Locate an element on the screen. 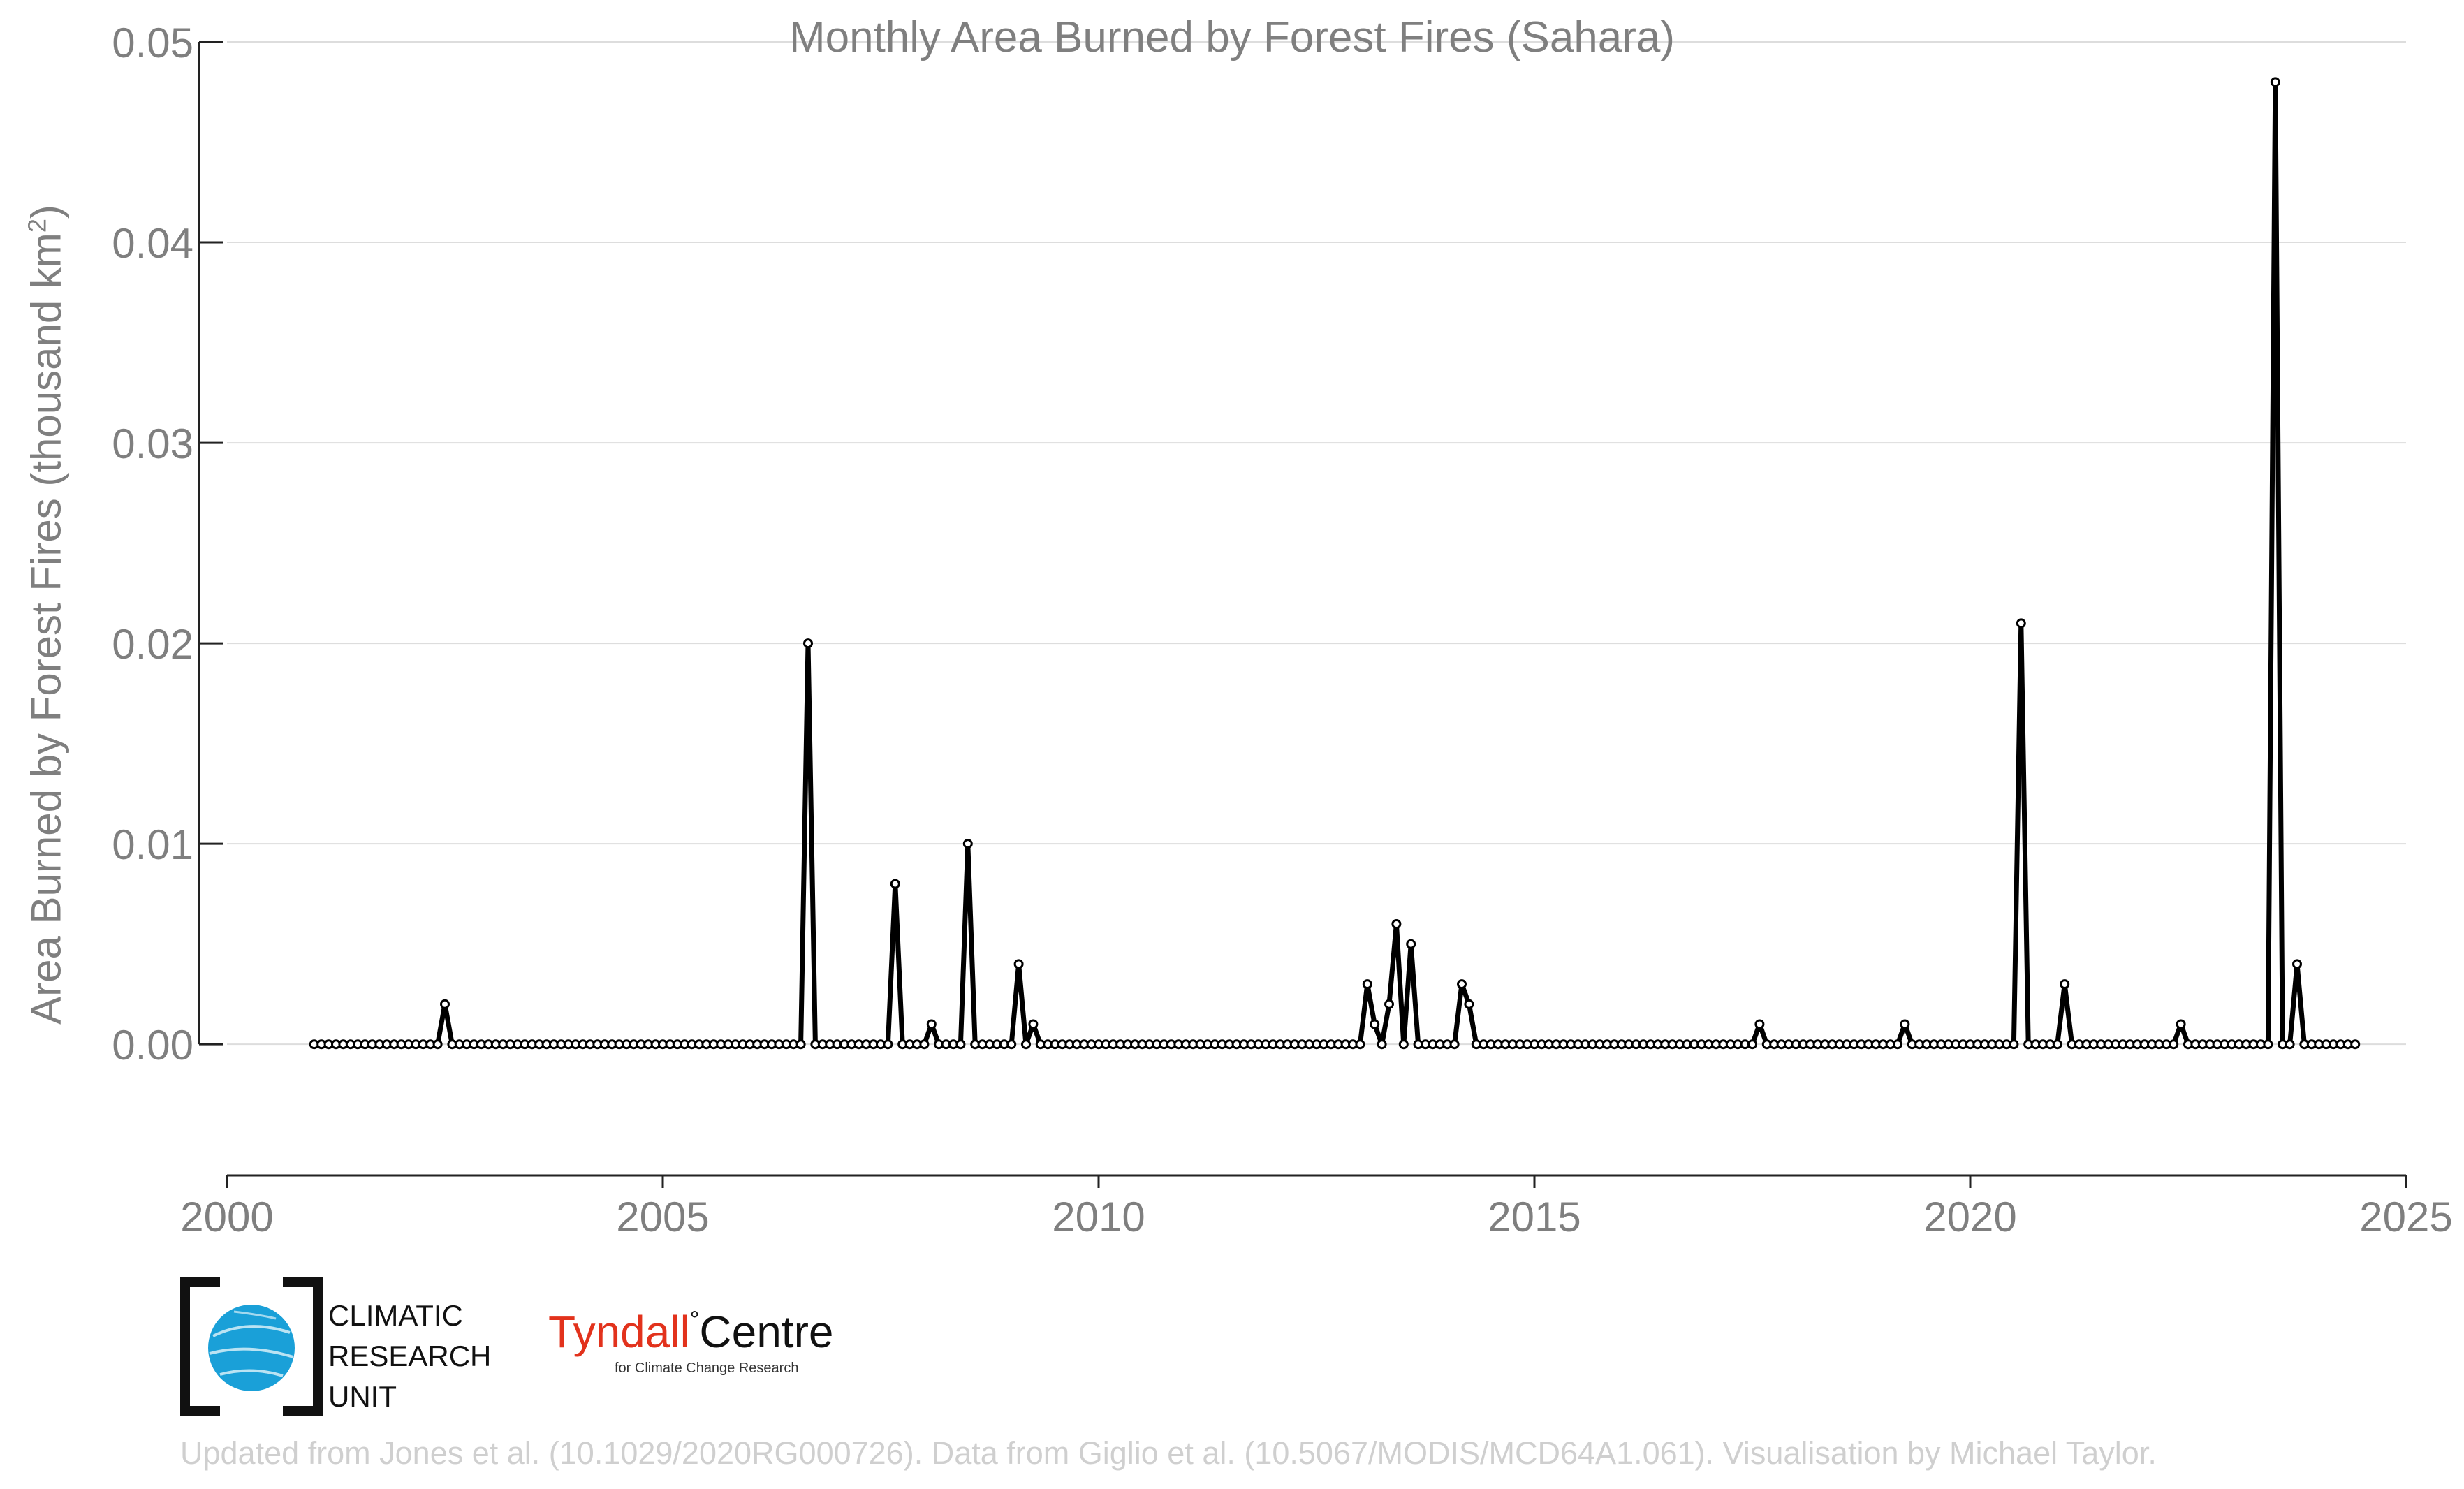  cru-line: CLIMATIC is located at coordinates (395, 1316).